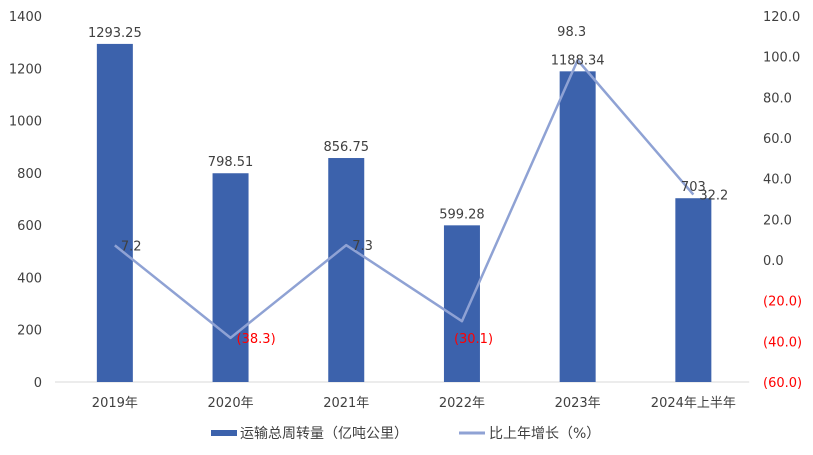 The image size is (813, 455). Describe the element at coordinates (782, 302) in the screenshot. I see `right-axis-tick: (20.0)` at that location.